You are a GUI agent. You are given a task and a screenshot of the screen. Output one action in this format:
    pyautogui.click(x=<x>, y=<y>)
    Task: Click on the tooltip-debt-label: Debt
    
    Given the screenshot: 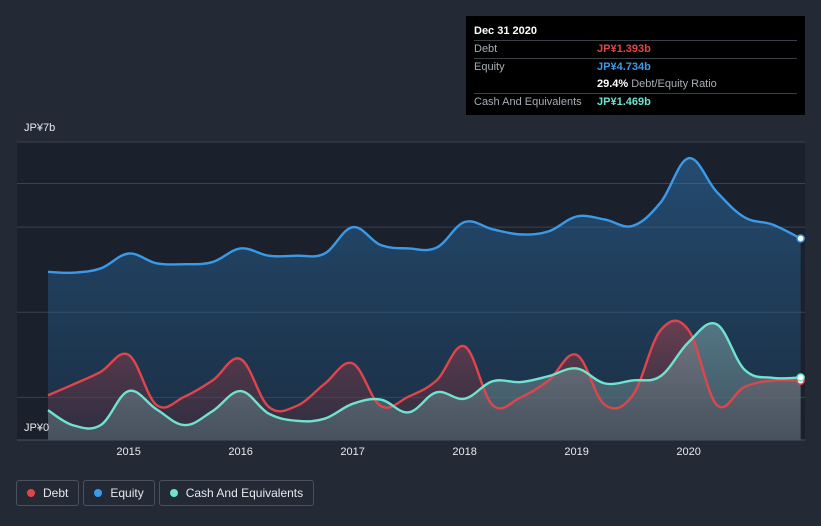 What is the action you would take?
    pyautogui.click(x=486, y=49)
    